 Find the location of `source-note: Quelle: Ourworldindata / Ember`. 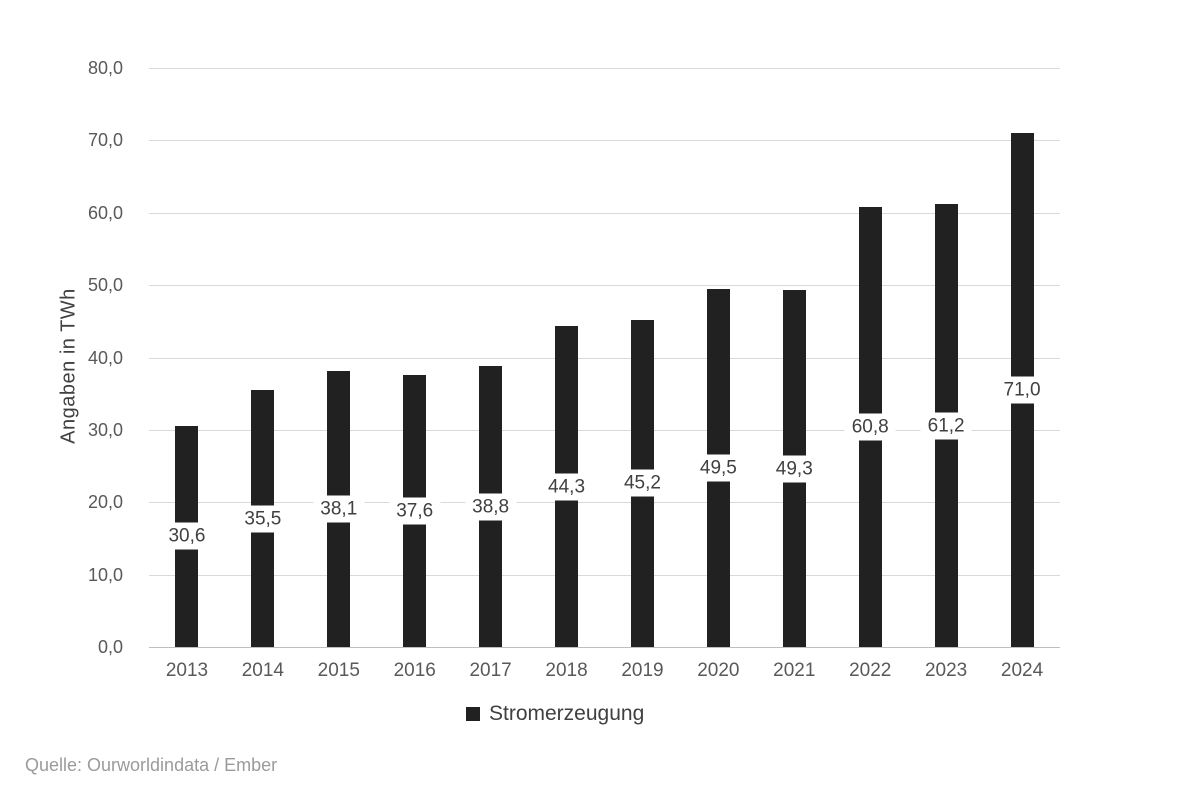

source-note: Quelle: Ourworldindata / Ember is located at coordinates (151, 765).